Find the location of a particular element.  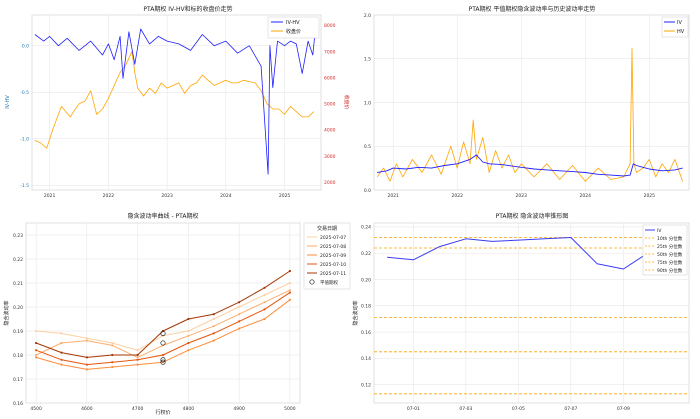

c4-ytick-label: 0.22 is located at coordinates (366, 254).